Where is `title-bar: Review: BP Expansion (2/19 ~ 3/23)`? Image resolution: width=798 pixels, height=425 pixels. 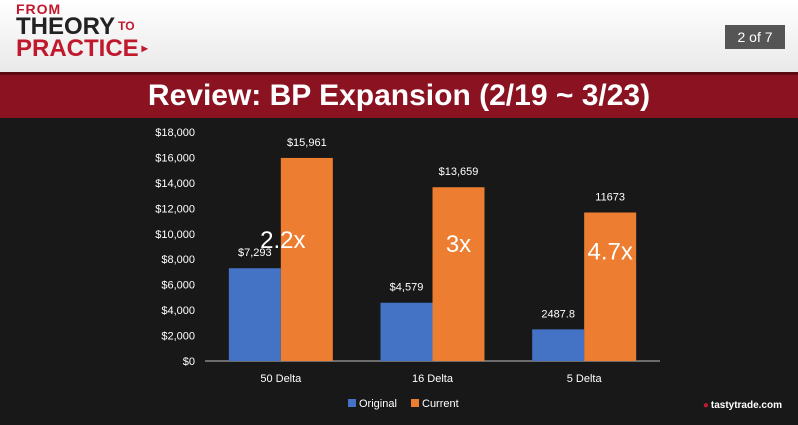
title-bar: Review: BP Expansion (2/19 ~ 3/23) is located at coordinates (399, 95).